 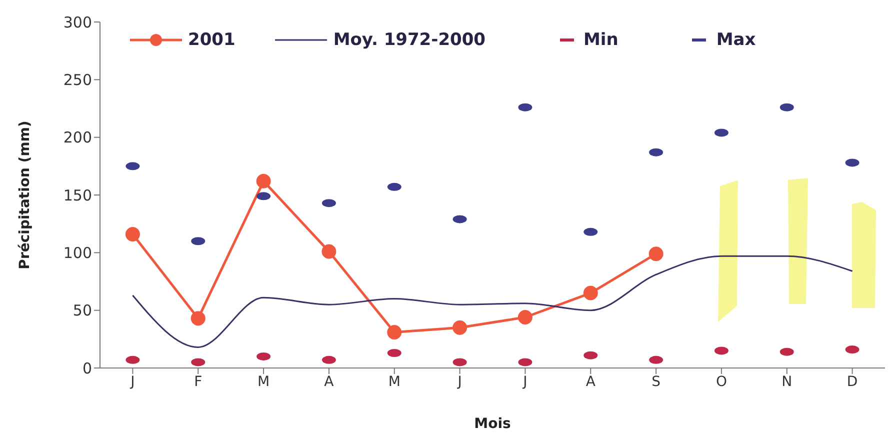 I want to click on y-tick-label: 100, so click(x=77, y=253).